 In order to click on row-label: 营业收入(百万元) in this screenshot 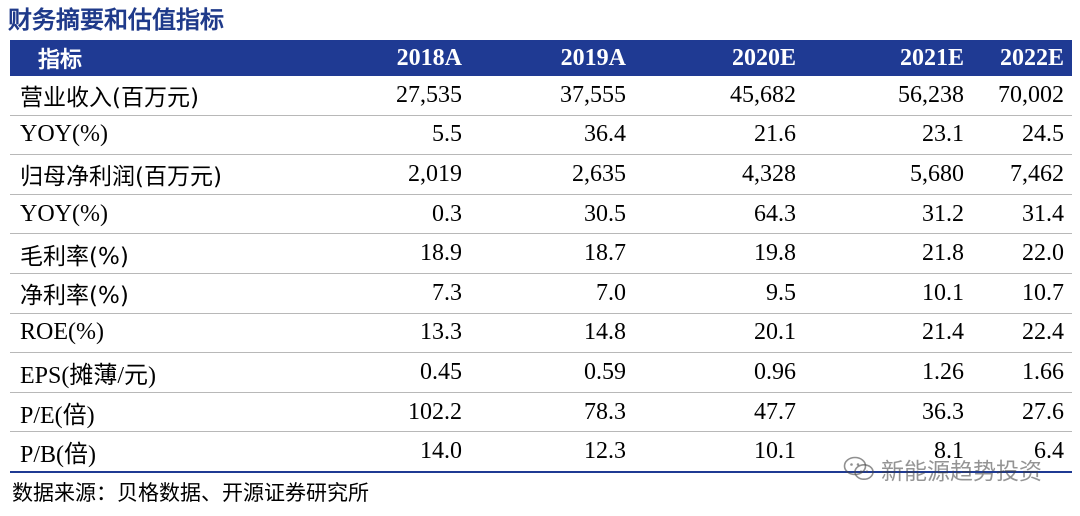, I will do `click(109, 98)`.